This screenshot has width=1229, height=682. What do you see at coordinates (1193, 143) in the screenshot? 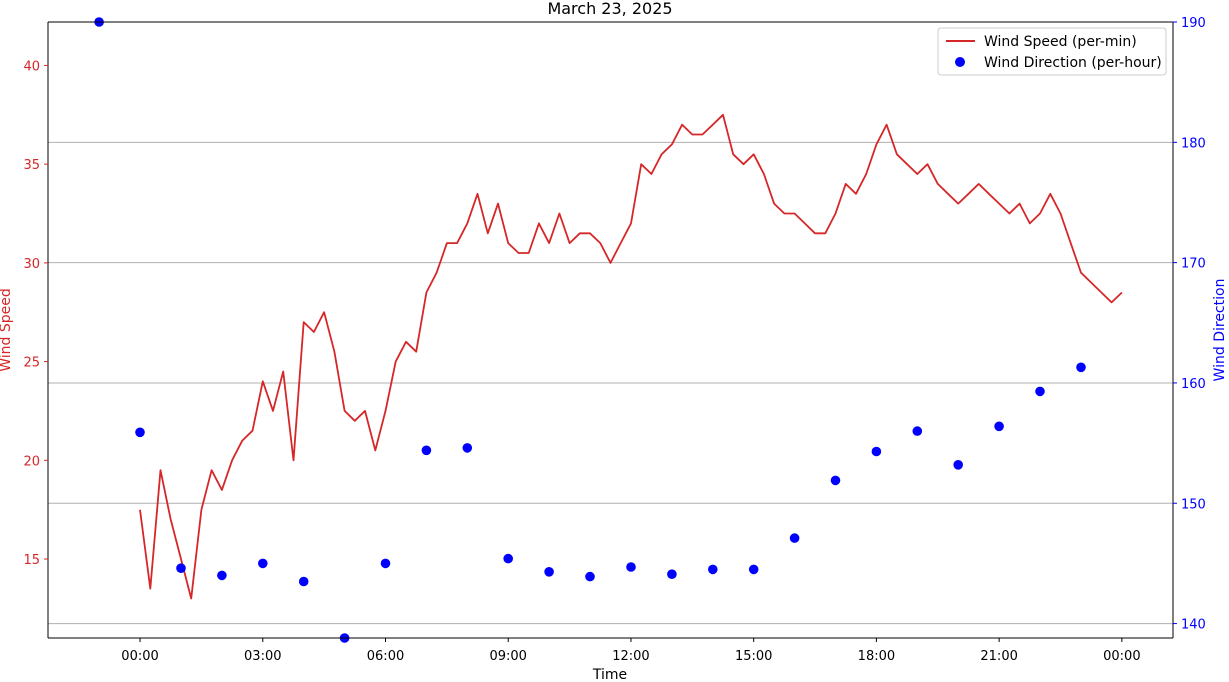
I see `y-right-tick-label: 180` at bounding box center [1193, 143].